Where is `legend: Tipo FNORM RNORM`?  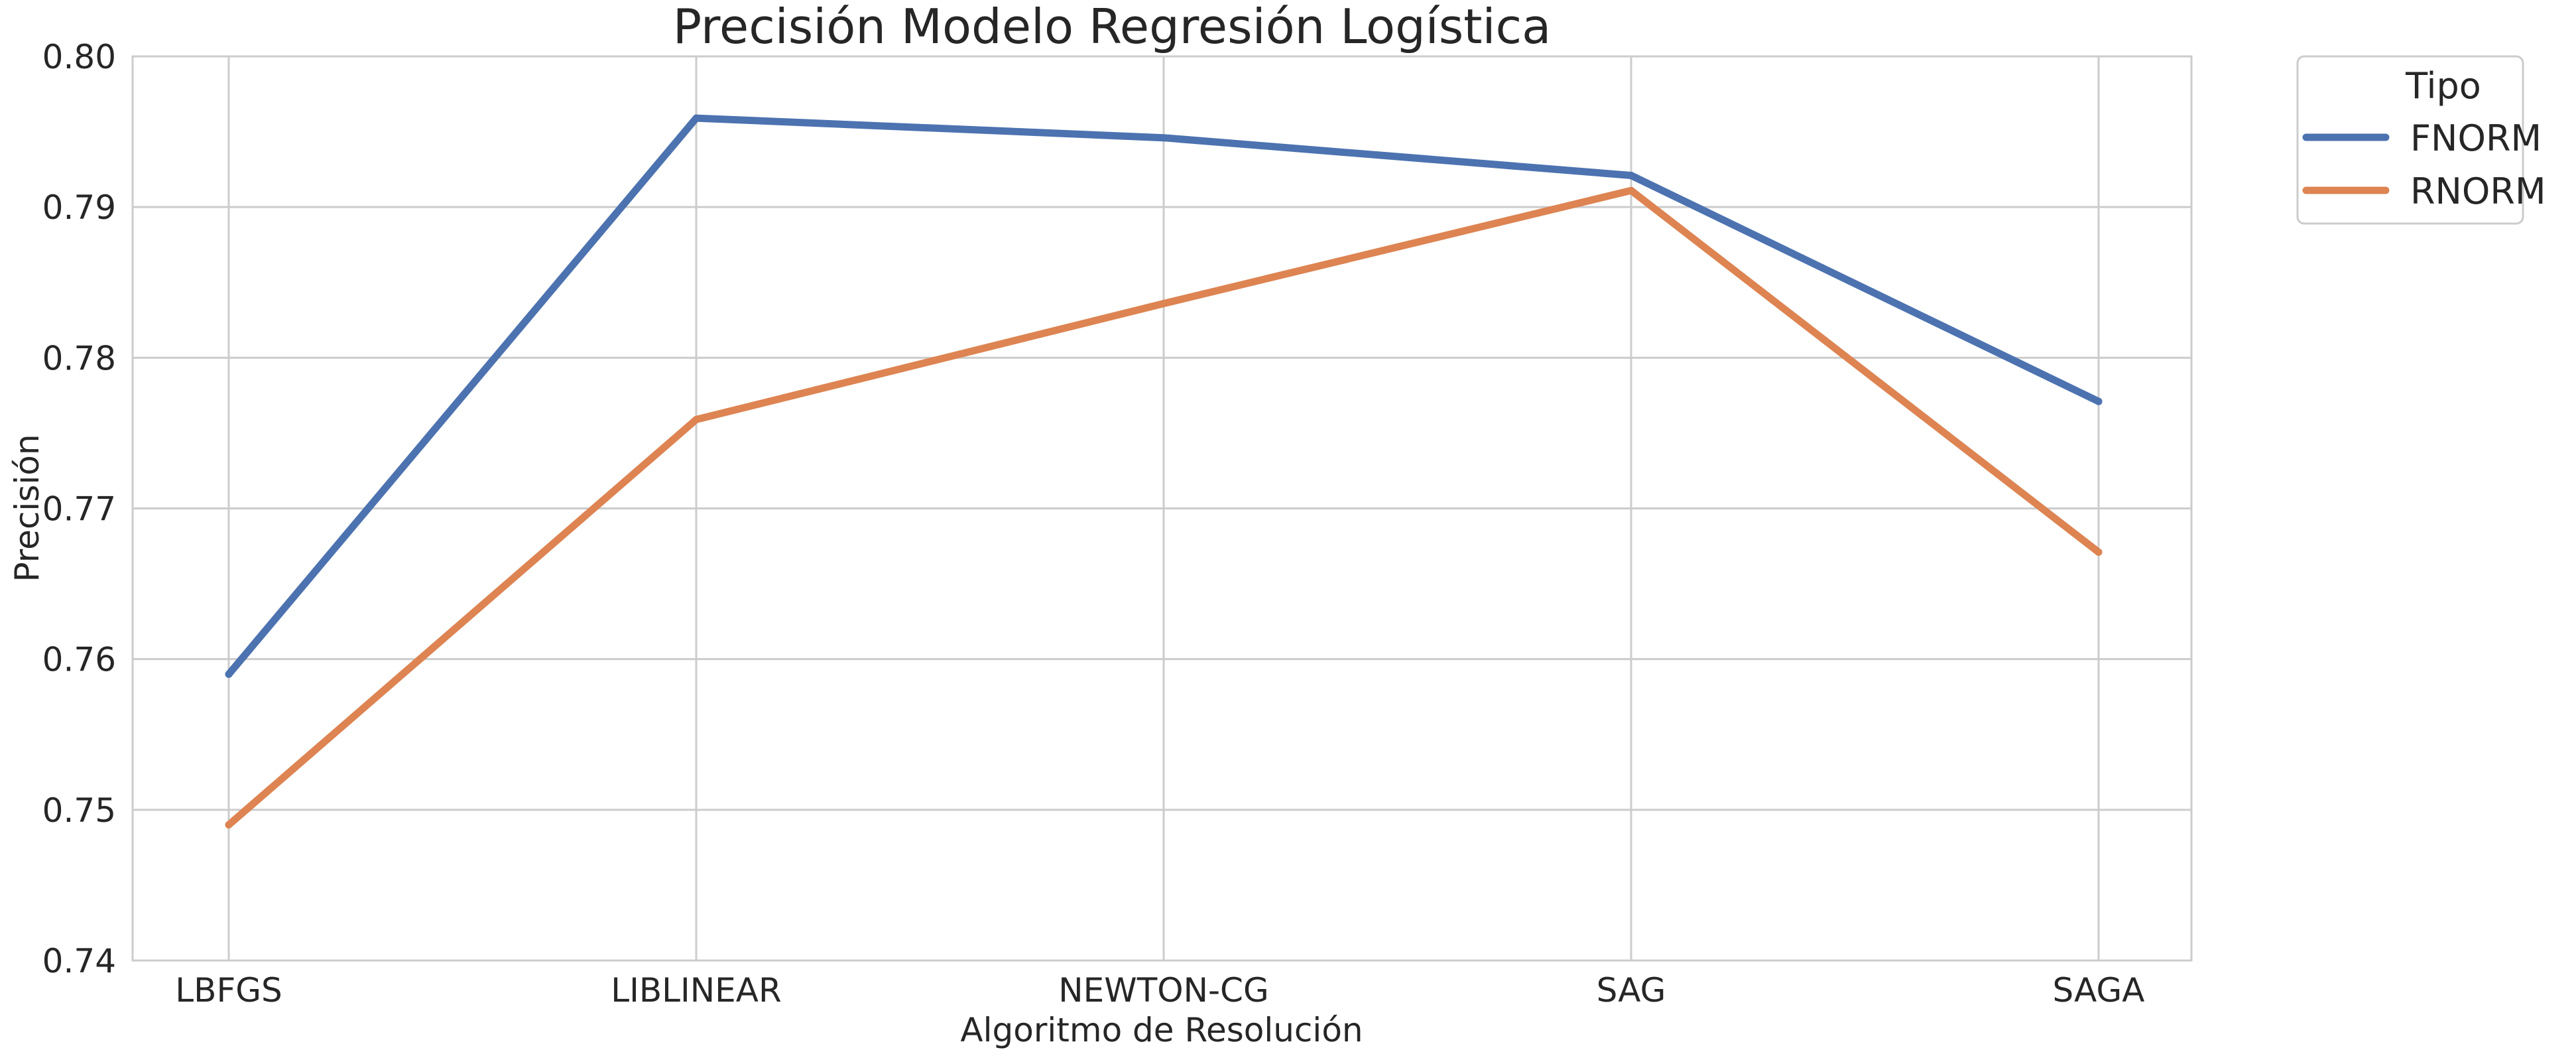 legend: Tipo FNORM RNORM is located at coordinates (2421, 140).